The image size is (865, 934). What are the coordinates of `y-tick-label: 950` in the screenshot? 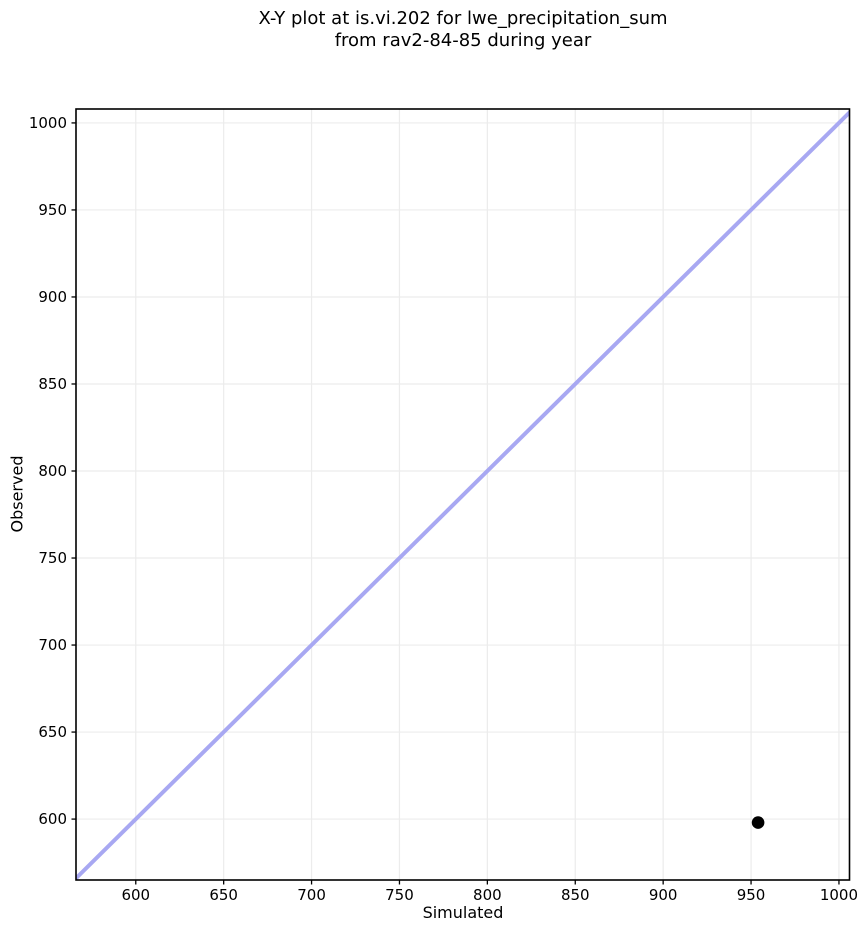 It's located at (52, 210).